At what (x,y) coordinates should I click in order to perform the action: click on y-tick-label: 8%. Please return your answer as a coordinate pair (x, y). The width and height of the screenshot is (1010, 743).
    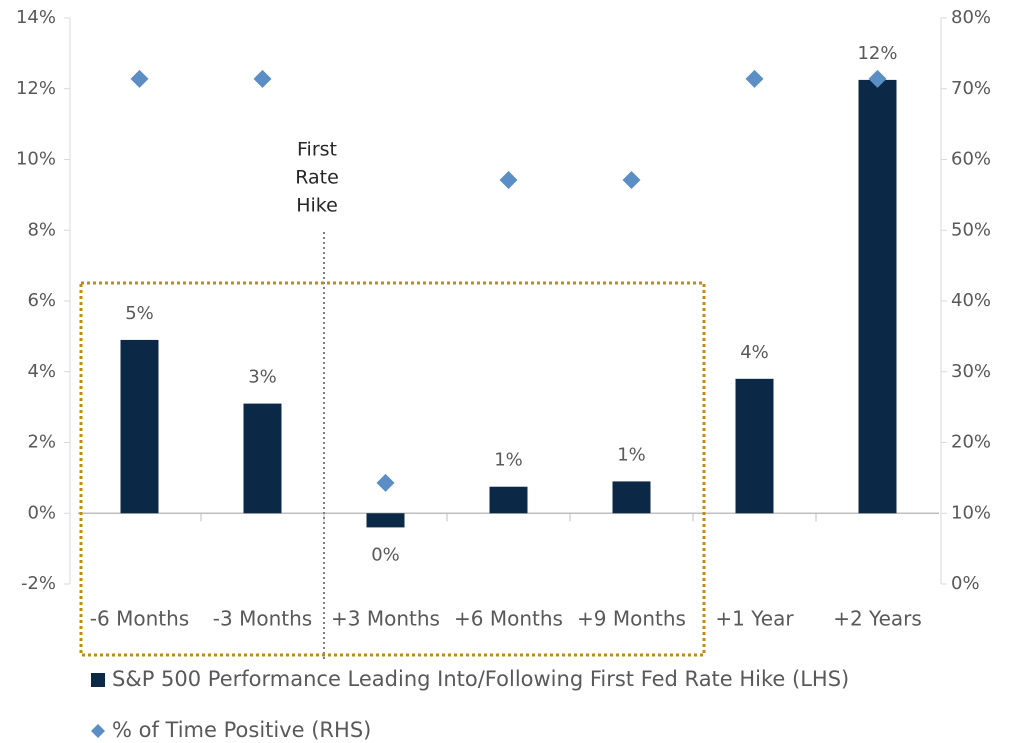
    Looking at the image, I should click on (41, 229).